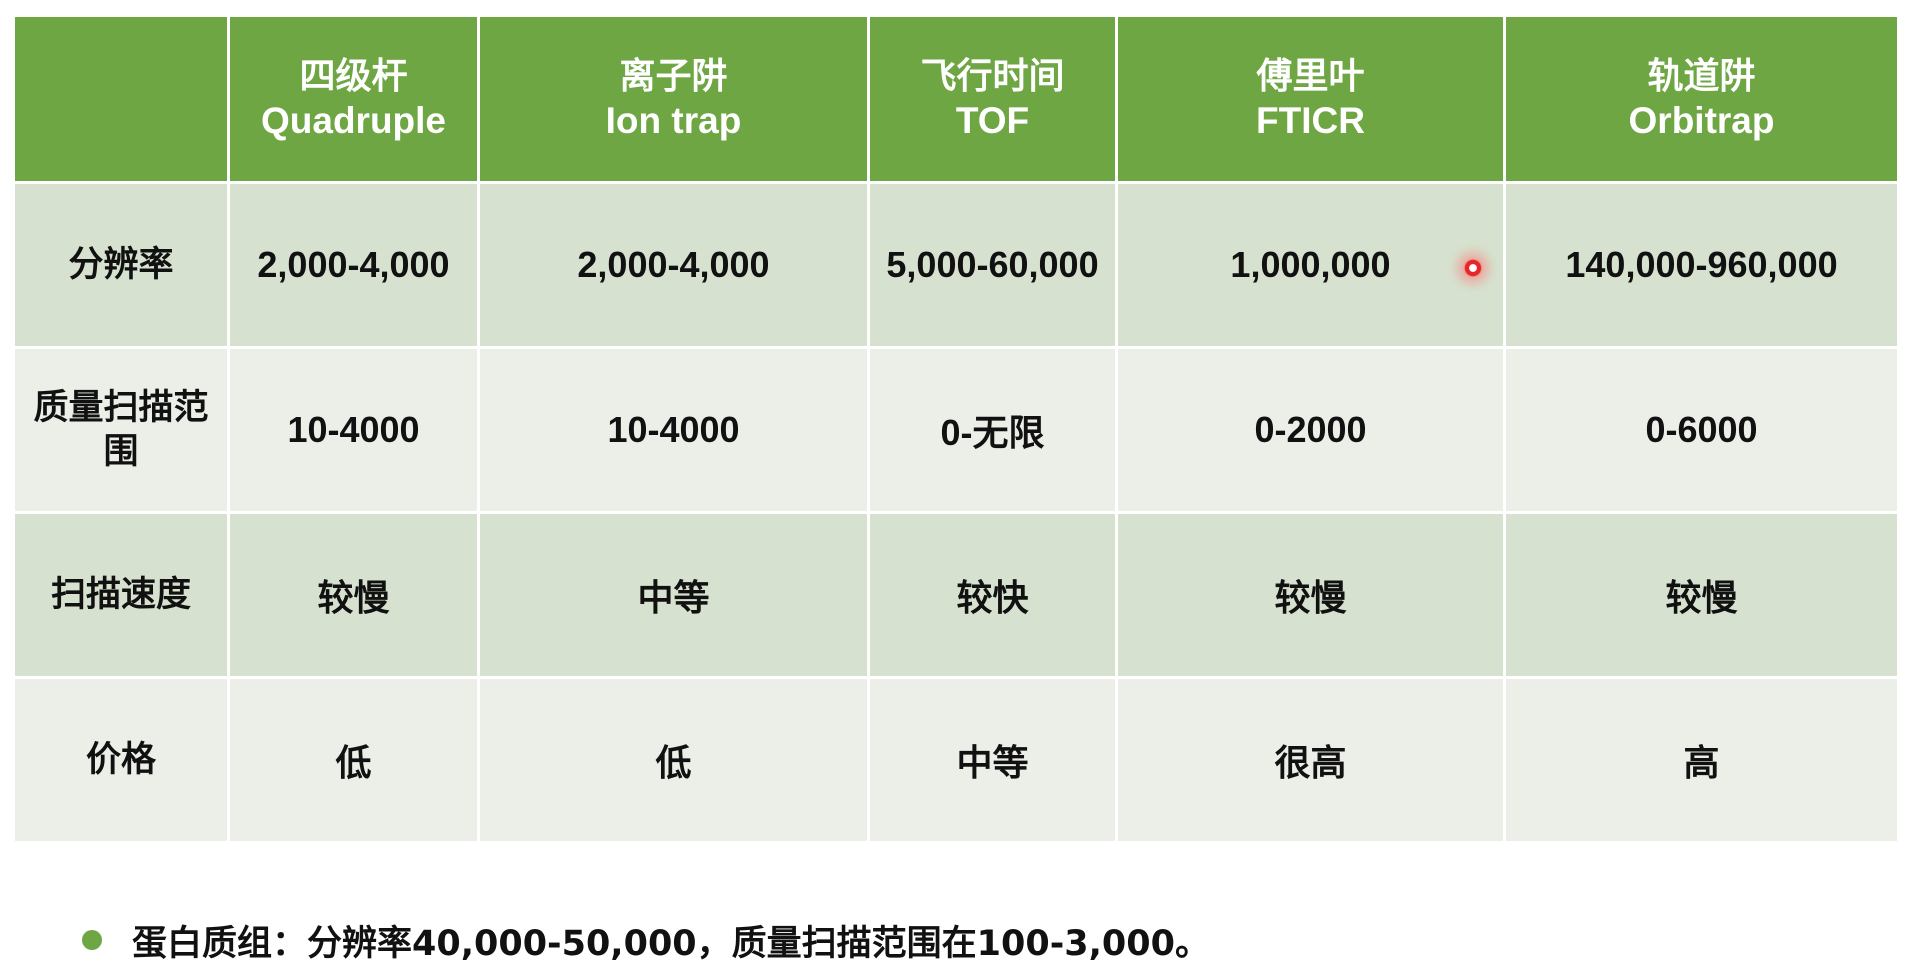 The image size is (1906, 971). What do you see at coordinates (121, 430) in the screenshot?
I see `row-label: 质量扫描范围` at bounding box center [121, 430].